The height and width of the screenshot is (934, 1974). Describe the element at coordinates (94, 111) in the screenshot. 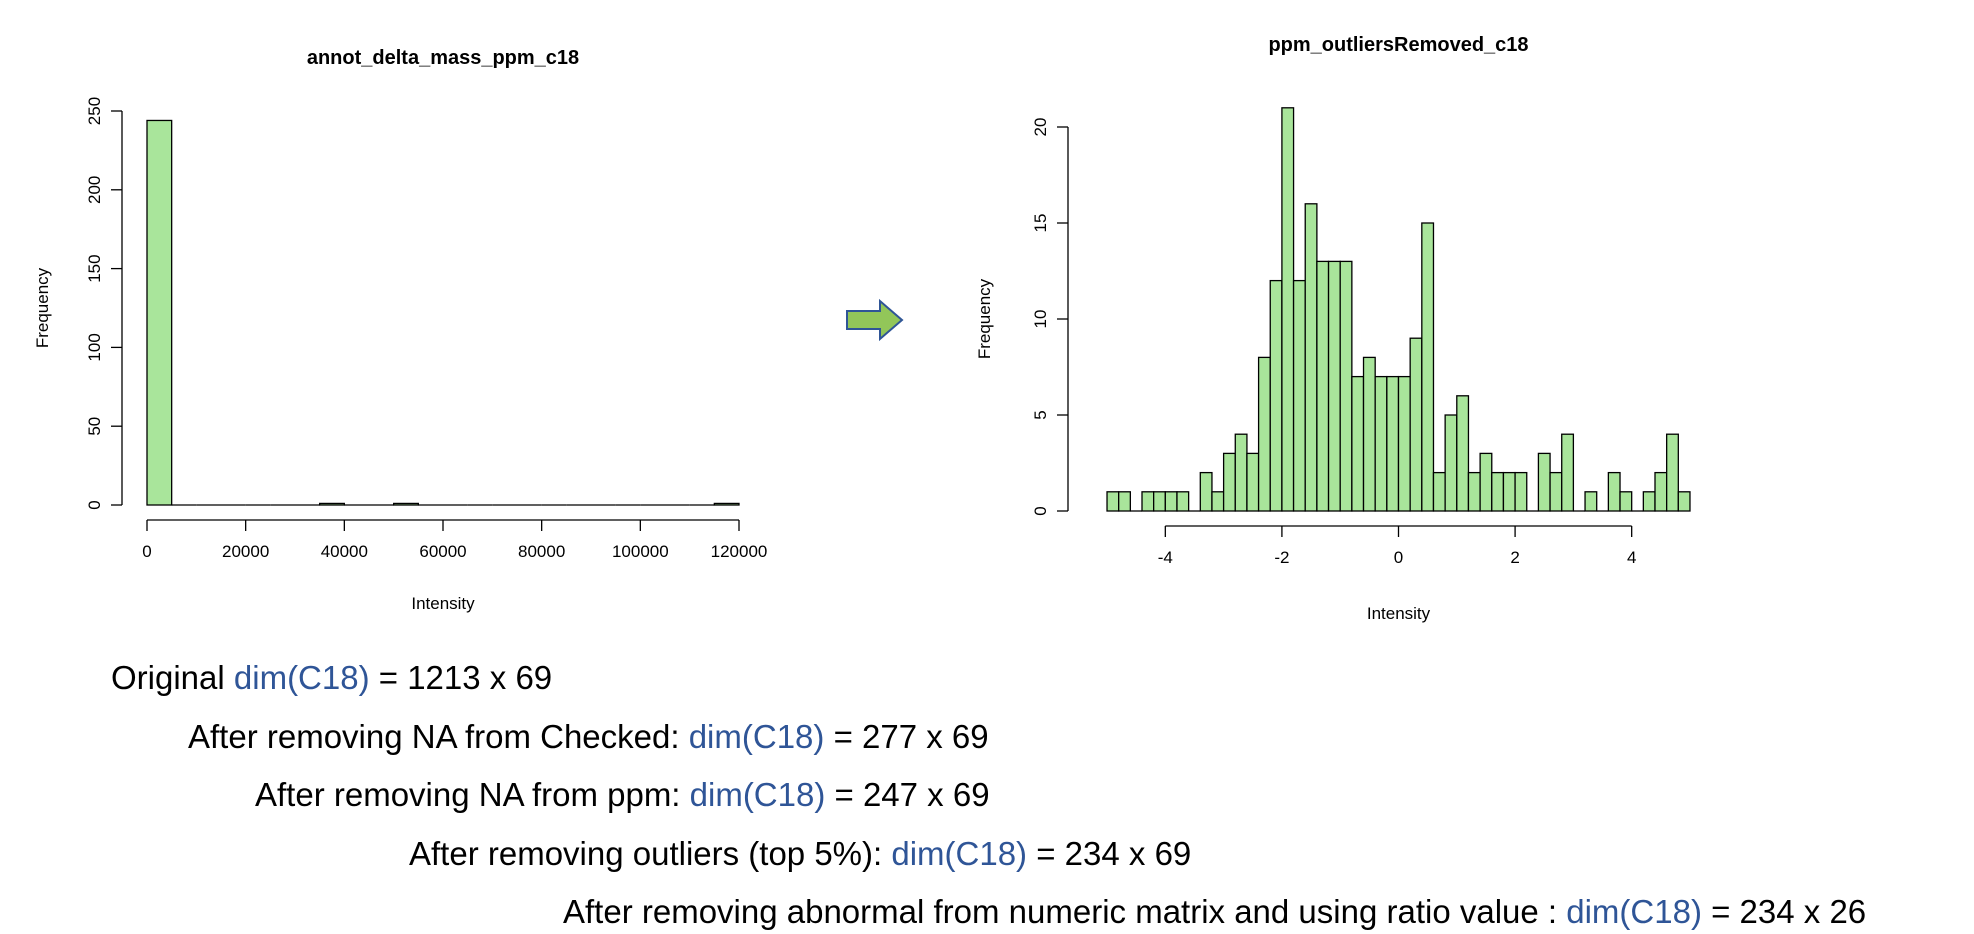

I see `y-tick-label: 250` at that location.